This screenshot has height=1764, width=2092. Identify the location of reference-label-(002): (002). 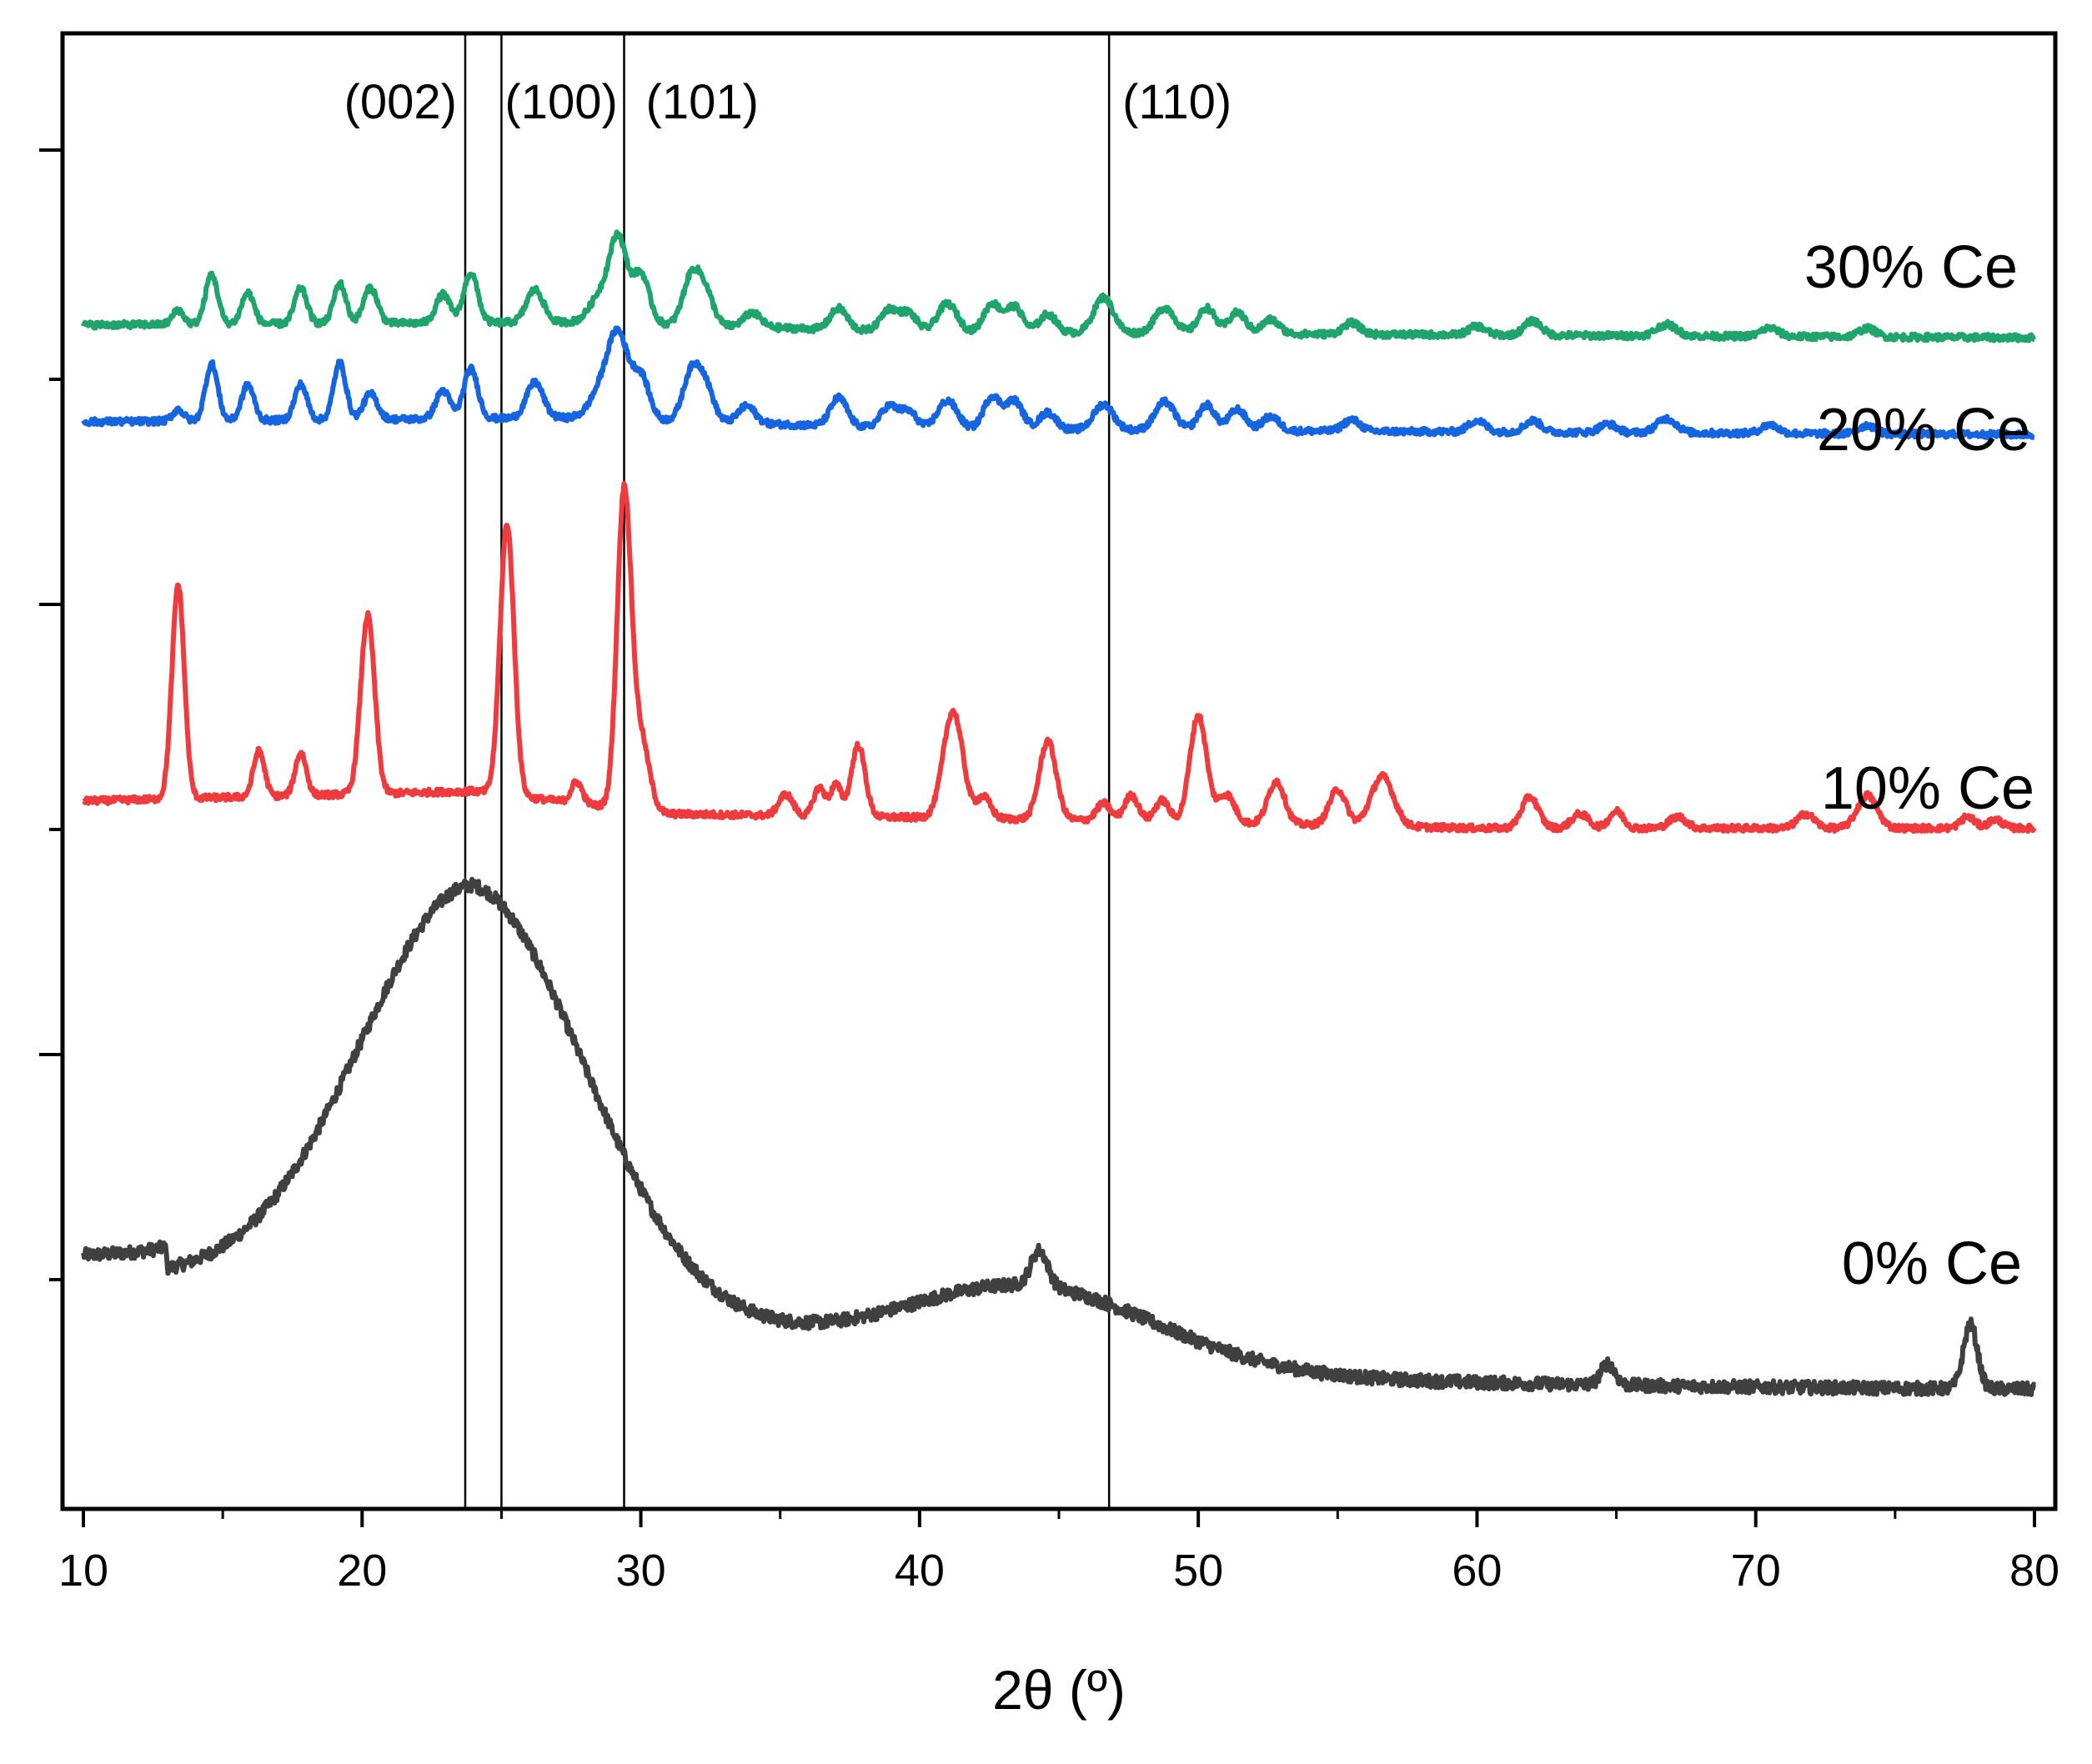
(400, 102).